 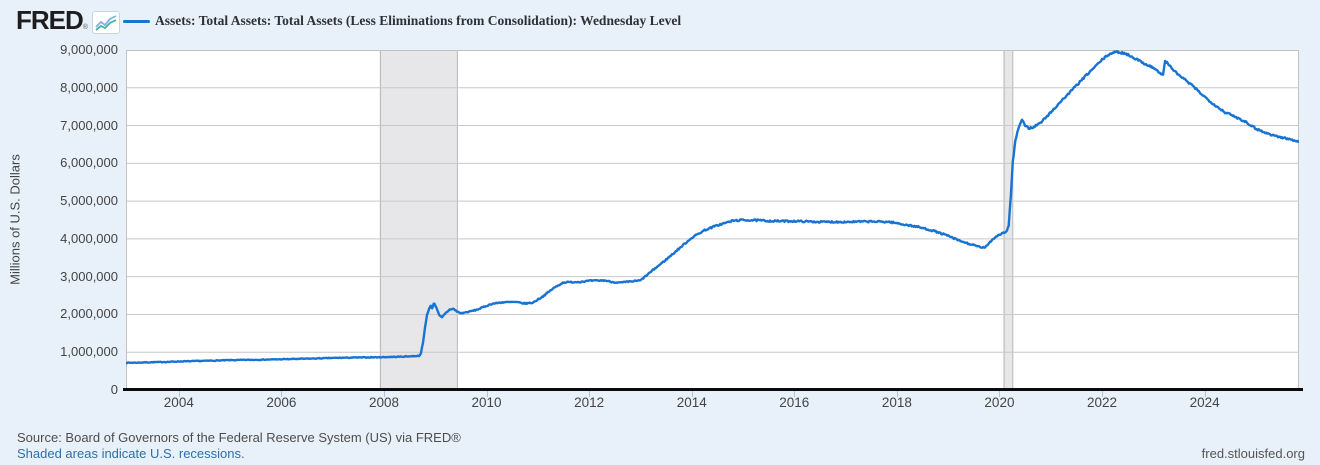 What do you see at coordinates (89, 201) in the screenshot?
I see `y-tick-label: 5,000,000` at bounding box center [89, 201].